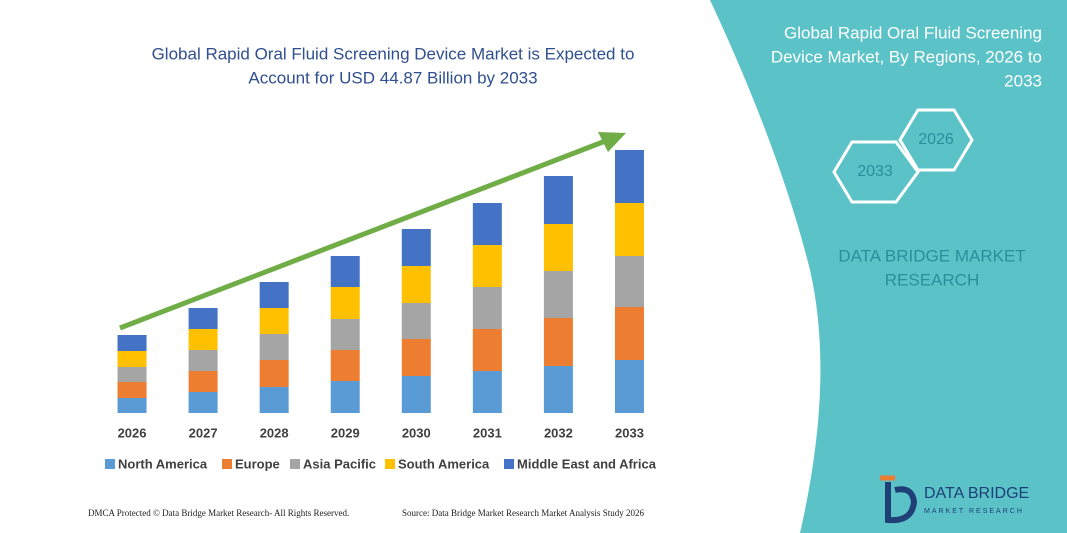  What do you see at coordinates (901, 503) in the screenshot?
I see `logo-mark` at bounding box center [901, 503].